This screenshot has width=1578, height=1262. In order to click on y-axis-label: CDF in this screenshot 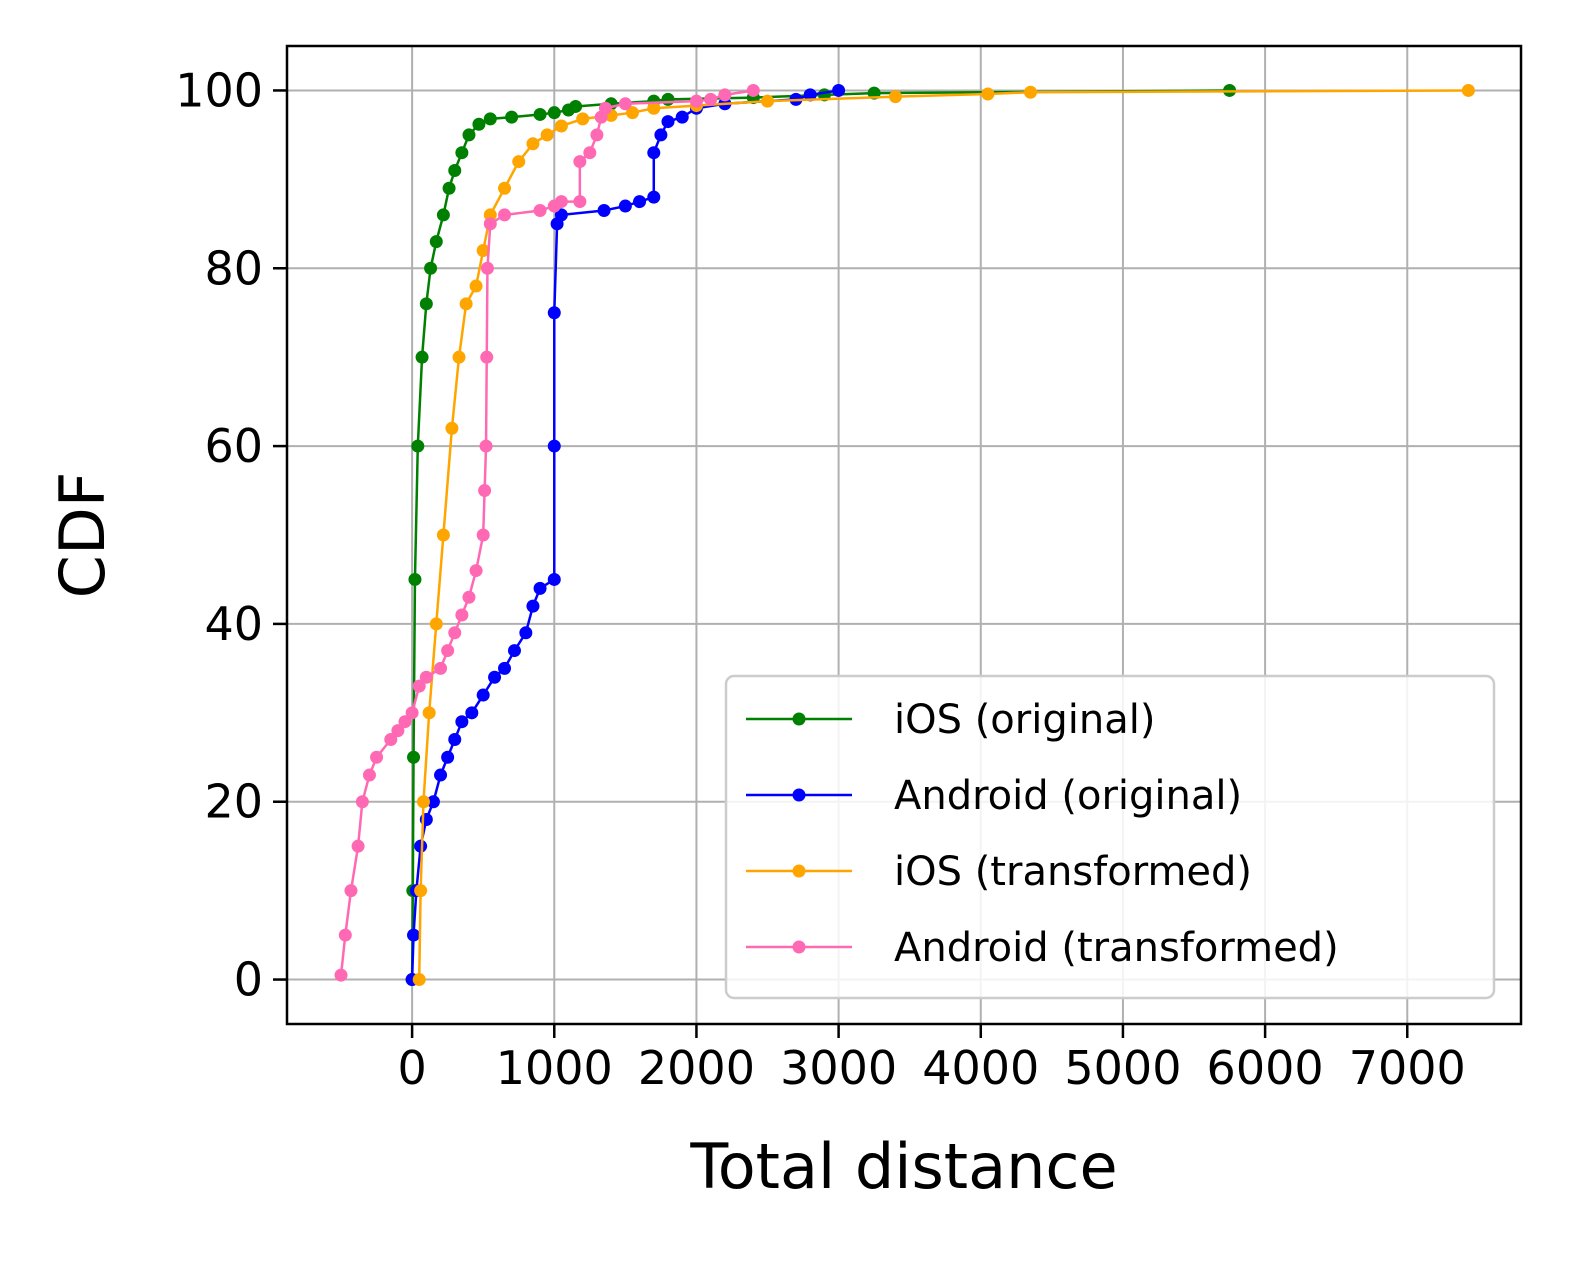, I will do `click(82, 535)`.